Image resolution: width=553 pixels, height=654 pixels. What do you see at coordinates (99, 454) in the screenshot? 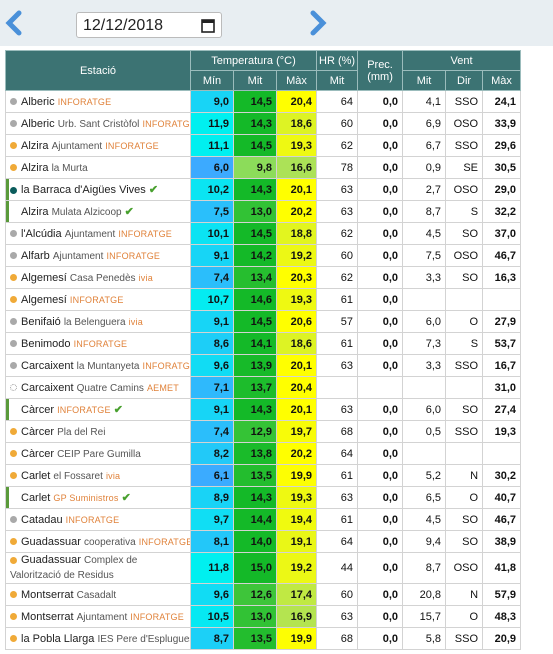
I see `station-detail: CEIP Pare Gumilla` at bounding box center [99, 454].